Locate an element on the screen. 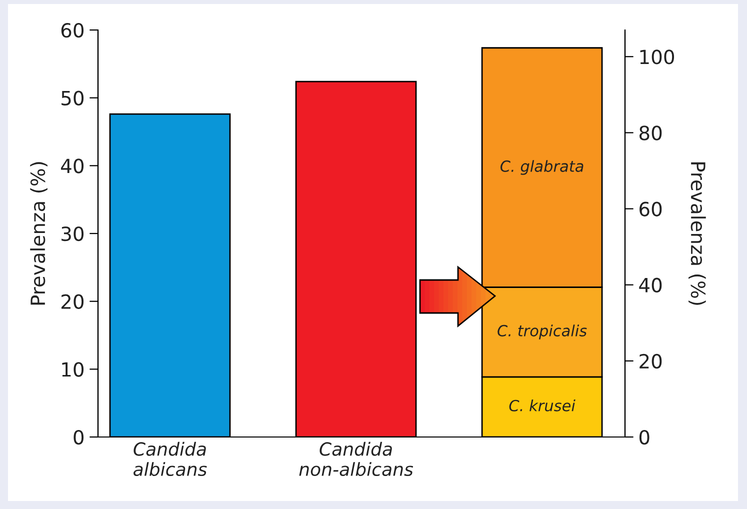 The image size is (747, 509). y2-axis-title: Prevalenza (%) is located at coordinates (697, 233).